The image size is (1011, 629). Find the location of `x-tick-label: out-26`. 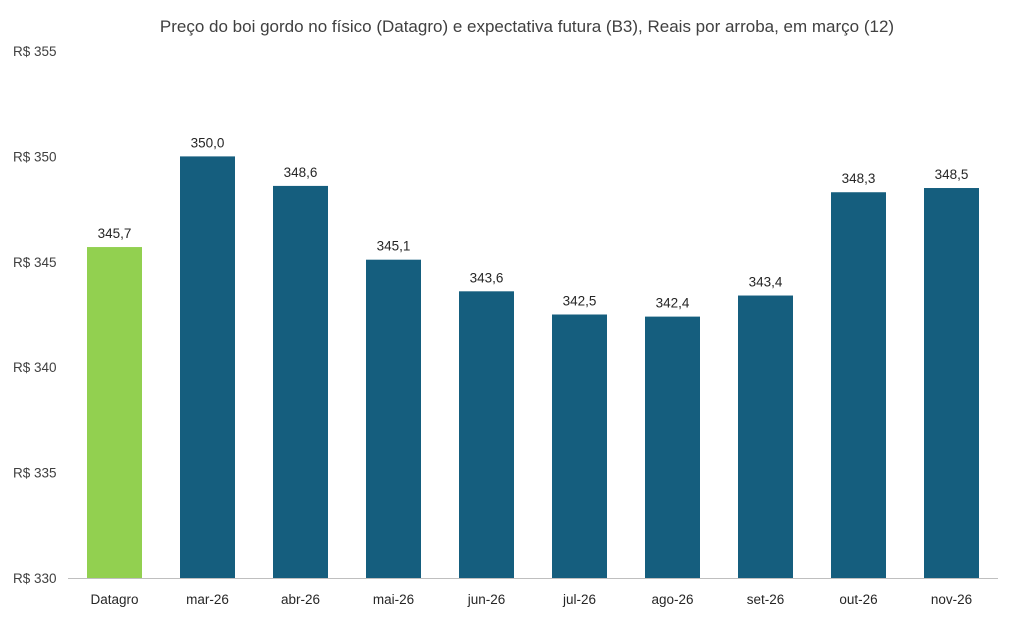

x-tick-label: out-26 is located at coordinates (858, 599).